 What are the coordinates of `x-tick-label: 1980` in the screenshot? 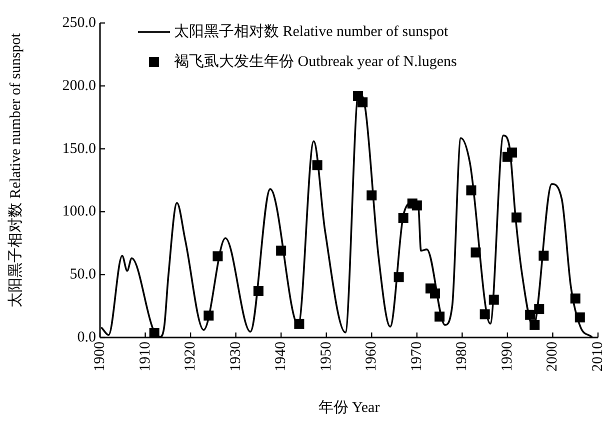 It's located at (462, 357).